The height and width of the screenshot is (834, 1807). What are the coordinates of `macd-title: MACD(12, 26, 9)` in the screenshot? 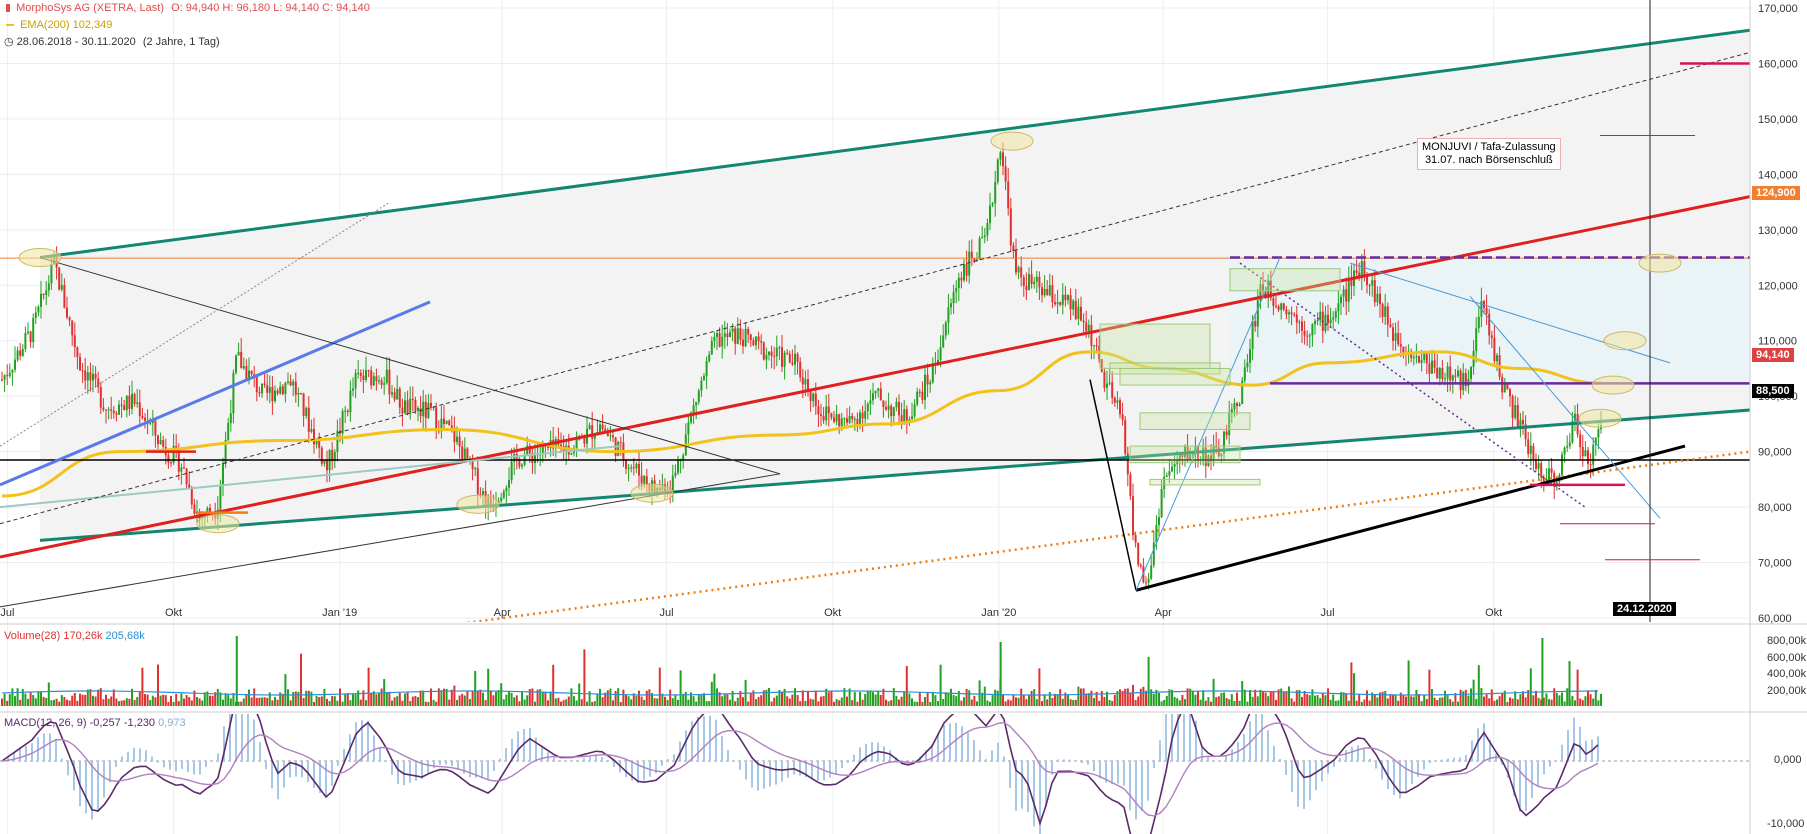 It's located at (45, 723).